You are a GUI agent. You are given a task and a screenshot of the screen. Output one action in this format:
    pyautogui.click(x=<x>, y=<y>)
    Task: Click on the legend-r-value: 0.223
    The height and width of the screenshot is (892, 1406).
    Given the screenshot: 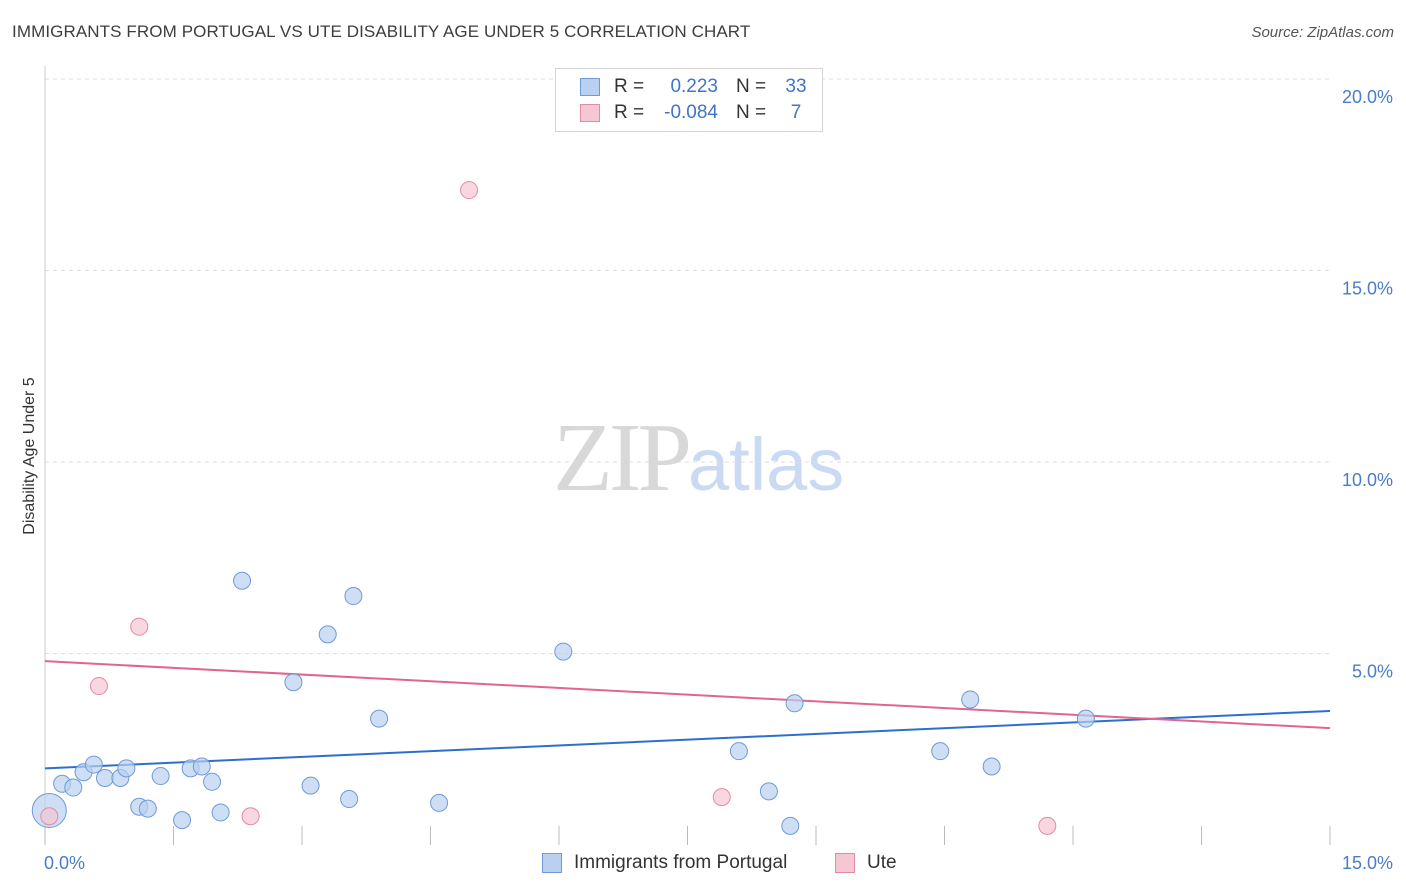 What is the action you would take?
    pyautogui.click(x=694, y=86)
    